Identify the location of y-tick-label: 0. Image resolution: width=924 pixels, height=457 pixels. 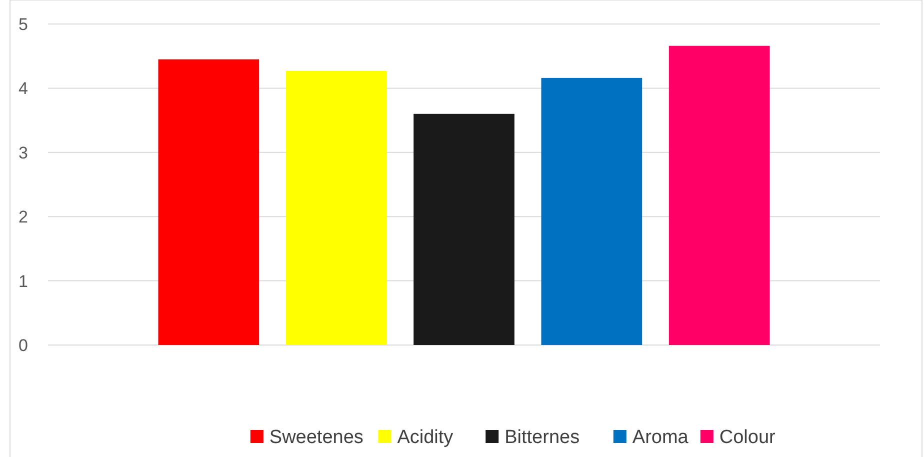
(23, 345).